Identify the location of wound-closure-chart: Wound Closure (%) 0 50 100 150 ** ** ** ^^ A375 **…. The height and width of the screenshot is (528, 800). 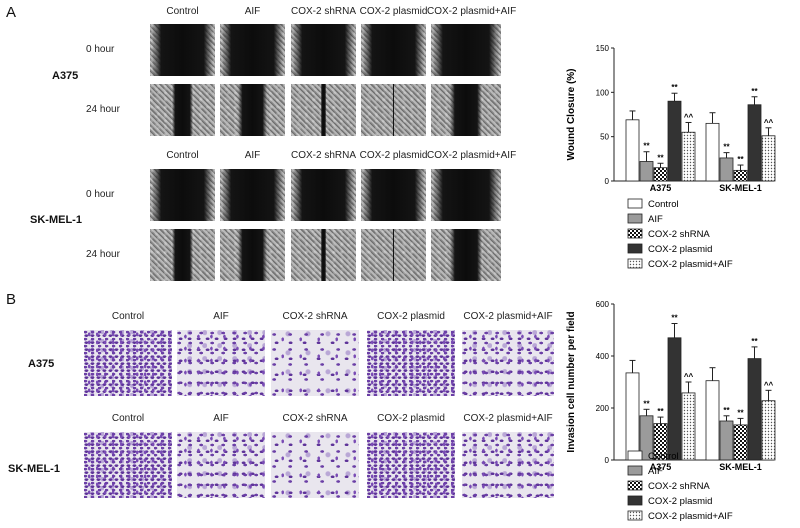
(671, 157).